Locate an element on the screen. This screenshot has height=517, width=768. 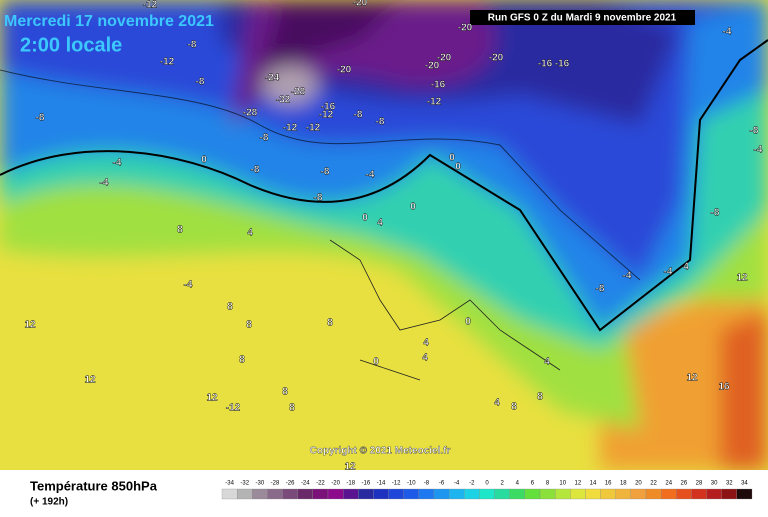
scale-label: 10 is located at coordinates (562, 484).